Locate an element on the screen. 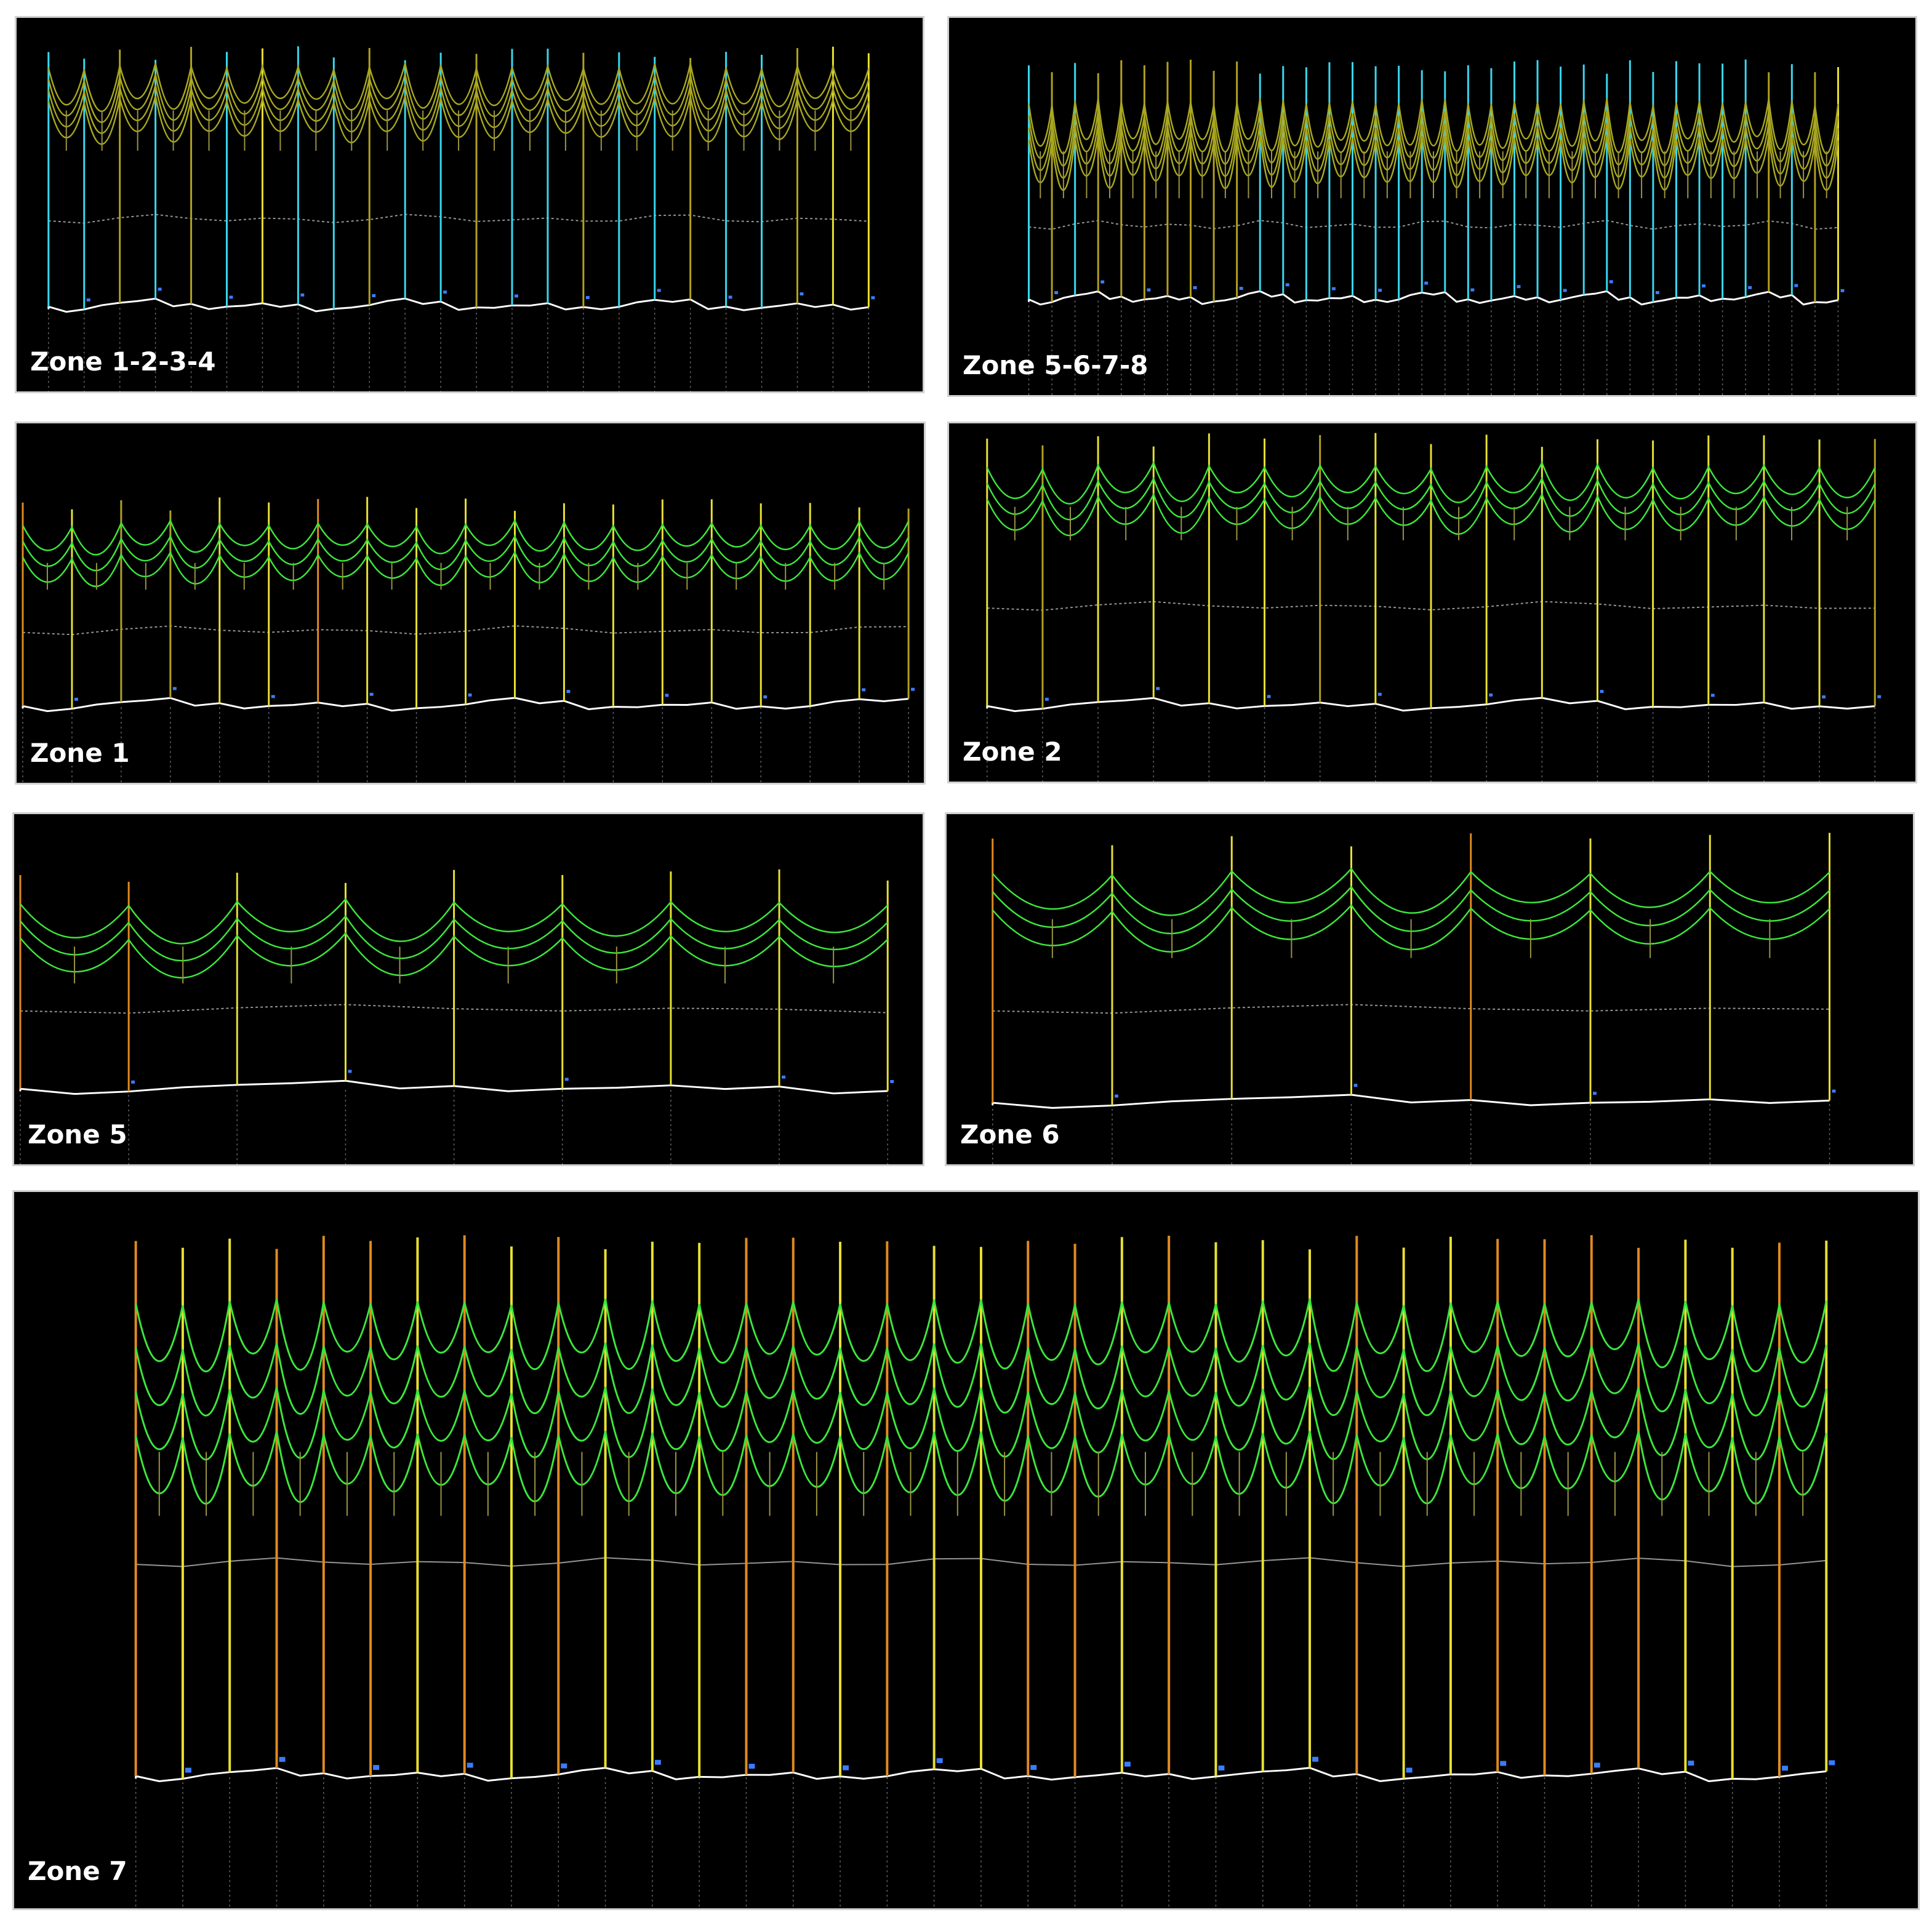 The height and width of the screenshot is (1920, 1932). zone-label: Zone 5 is located at coordinates (77, 1134).